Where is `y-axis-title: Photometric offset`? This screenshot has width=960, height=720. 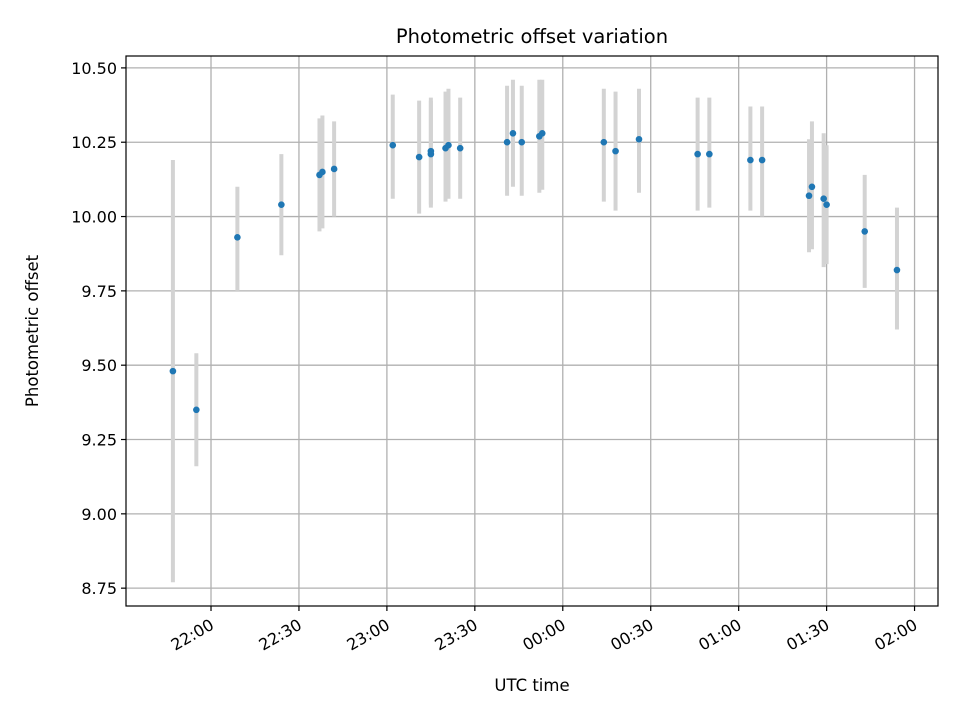 y-axis-title: Photometric offset is located at coordinates (32, 330).